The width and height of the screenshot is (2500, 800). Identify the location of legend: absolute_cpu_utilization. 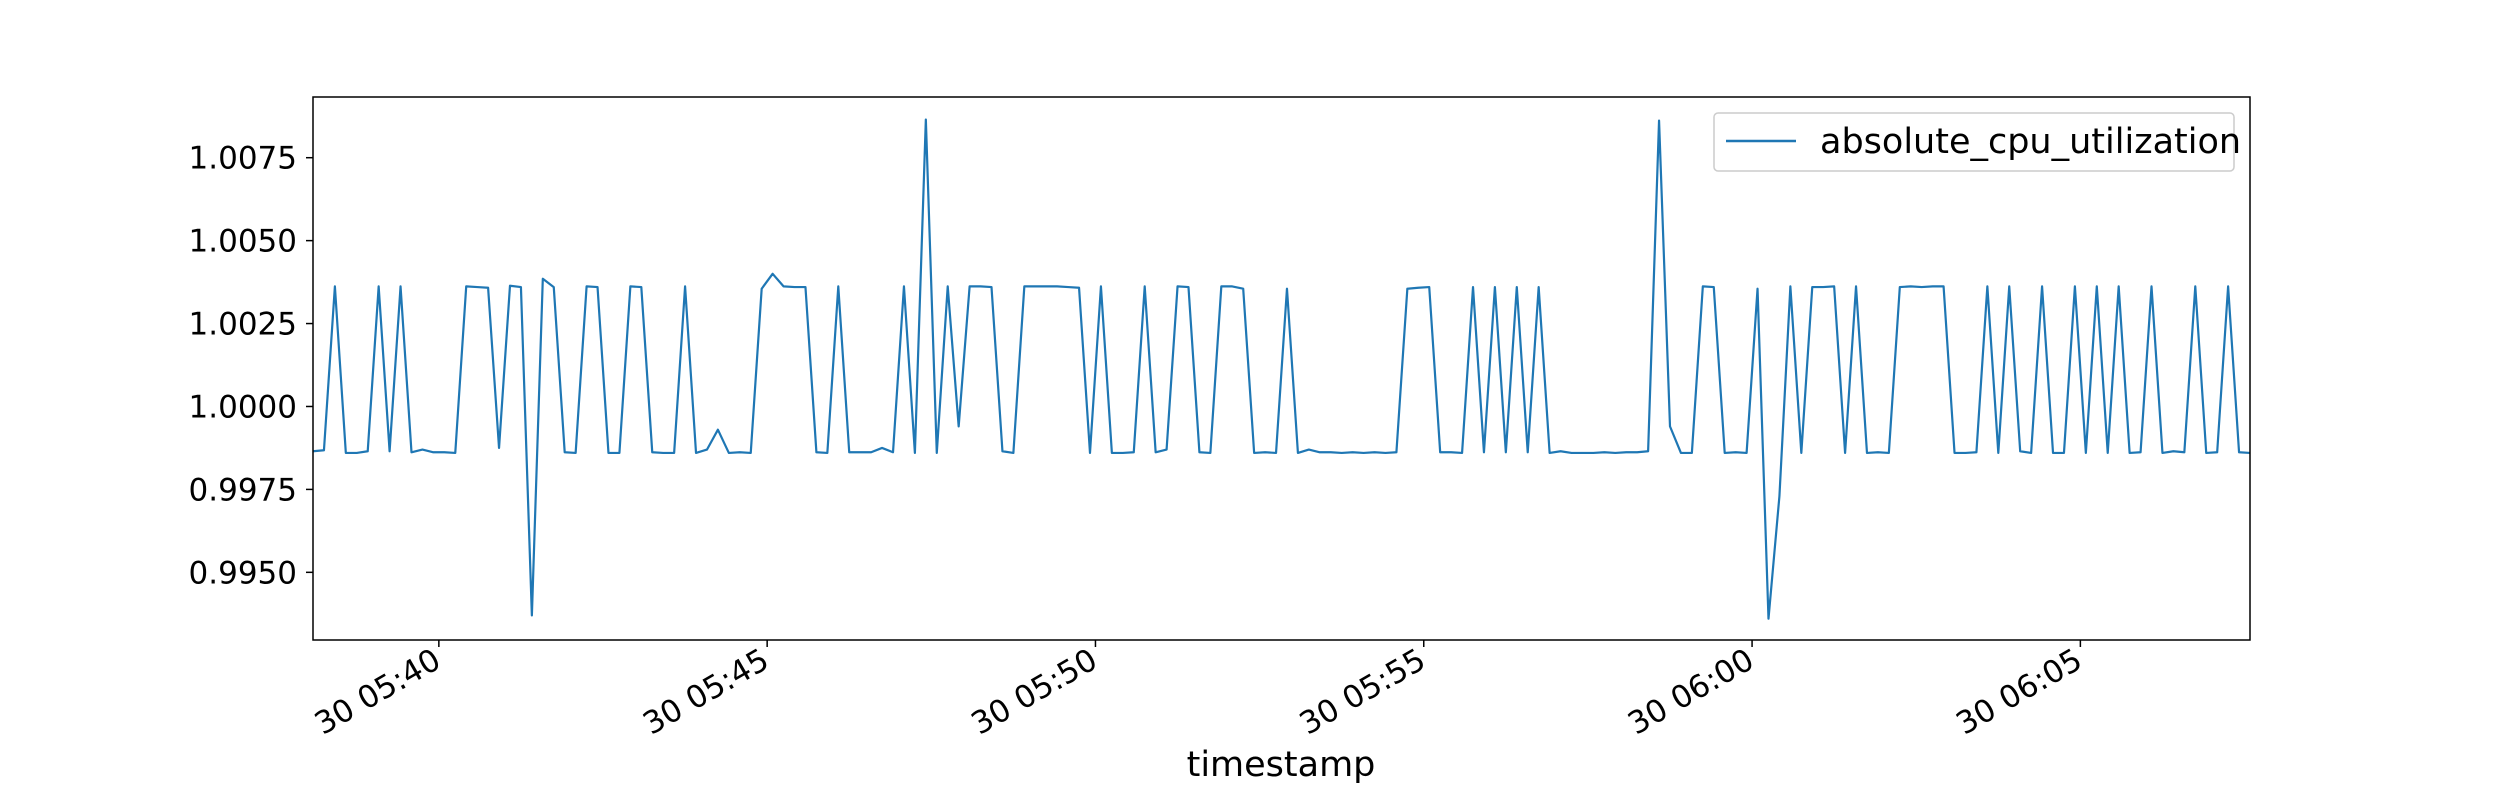
(1977, 142).